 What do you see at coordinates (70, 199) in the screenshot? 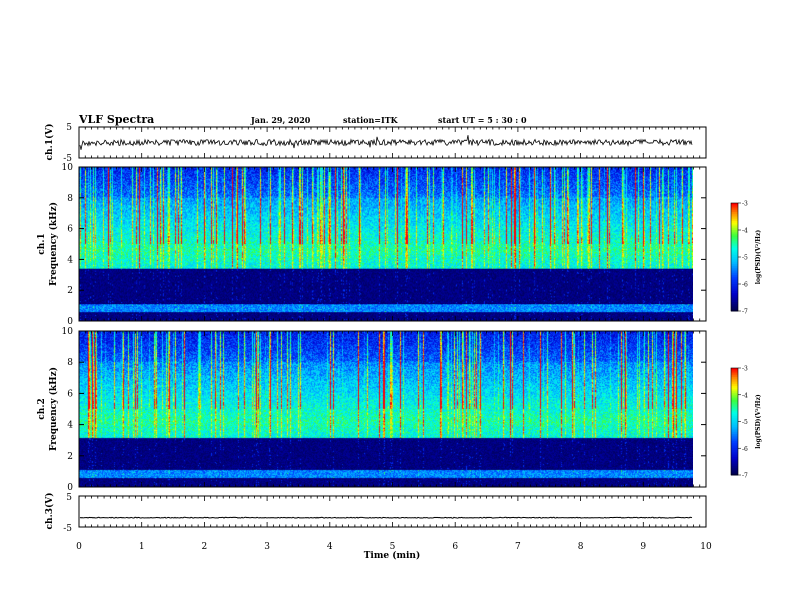
I see `ytick-label: 8` at bounding box center [70, 199].